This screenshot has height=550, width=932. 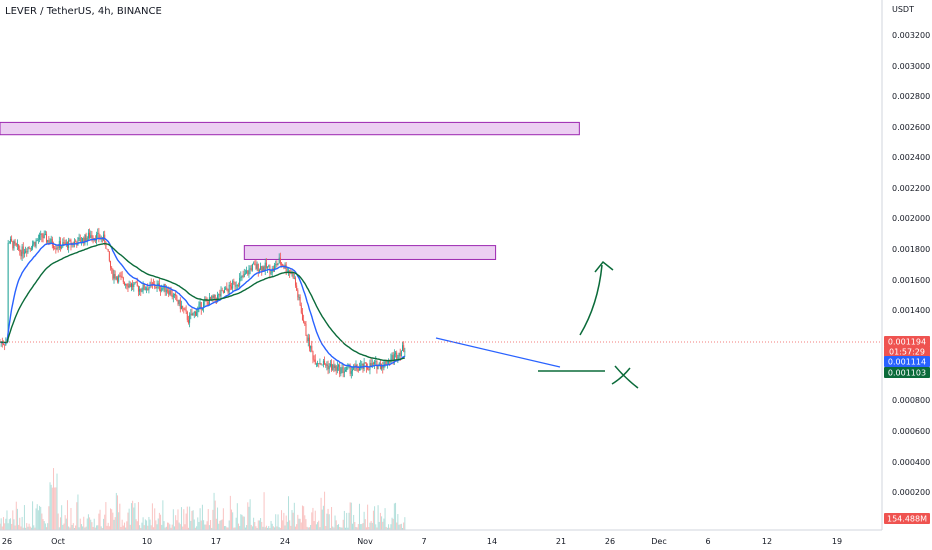 What do you see at coordinates (658, 541) in the screenshot?
I see `time-tick-label: Dec` at bounding box center [658, 541].